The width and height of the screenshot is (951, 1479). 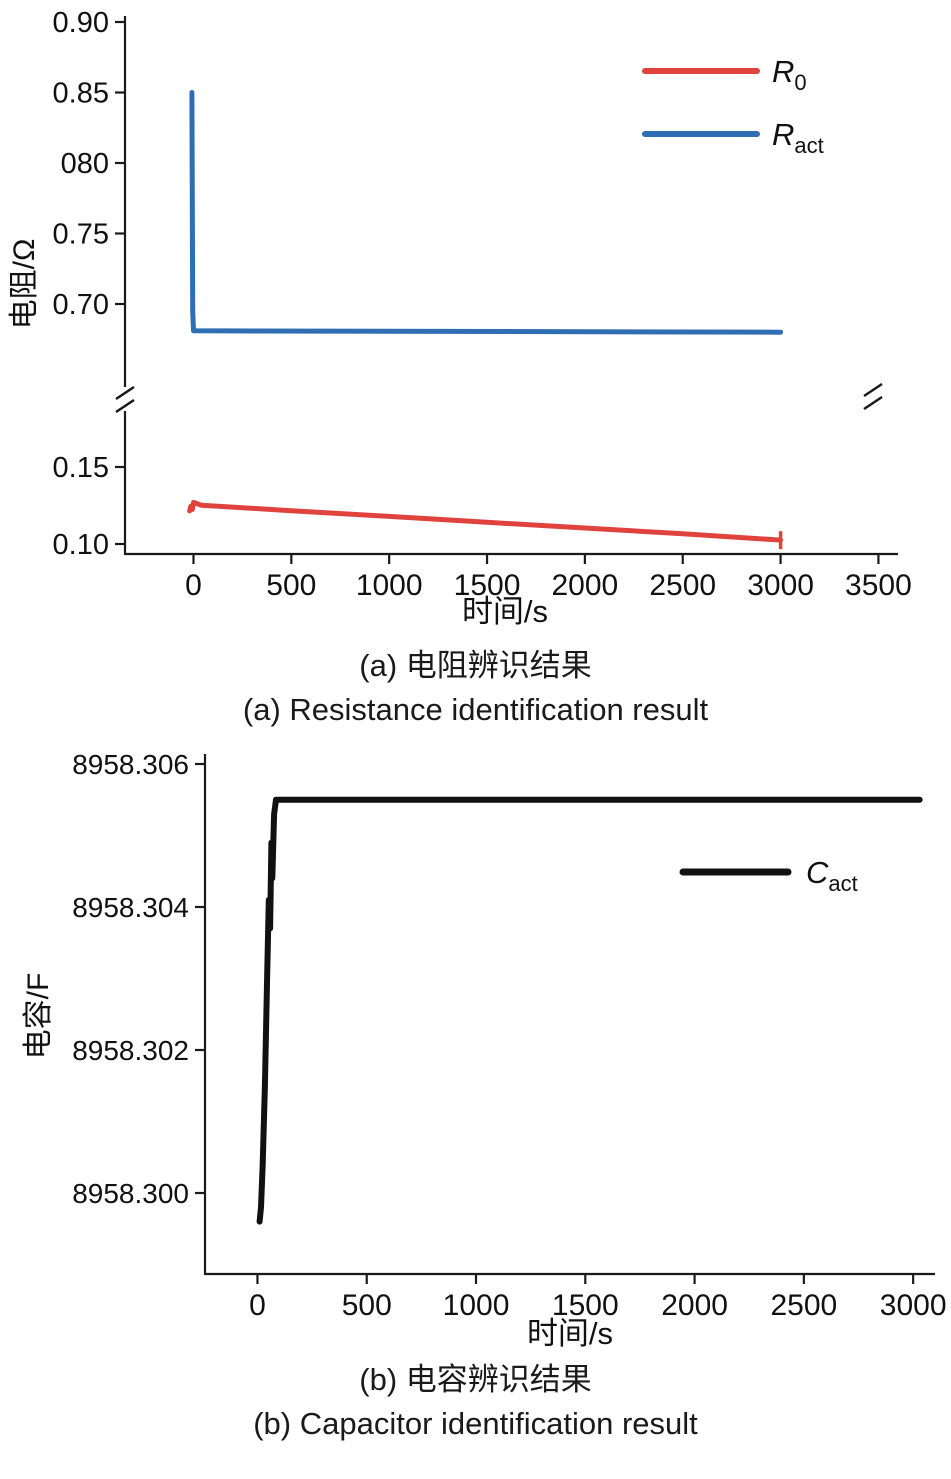 What do you see at coordinates (832, 875) in the screenshot?
I see `legend-label-Cact: Cact` at bounding box center [832, 875].